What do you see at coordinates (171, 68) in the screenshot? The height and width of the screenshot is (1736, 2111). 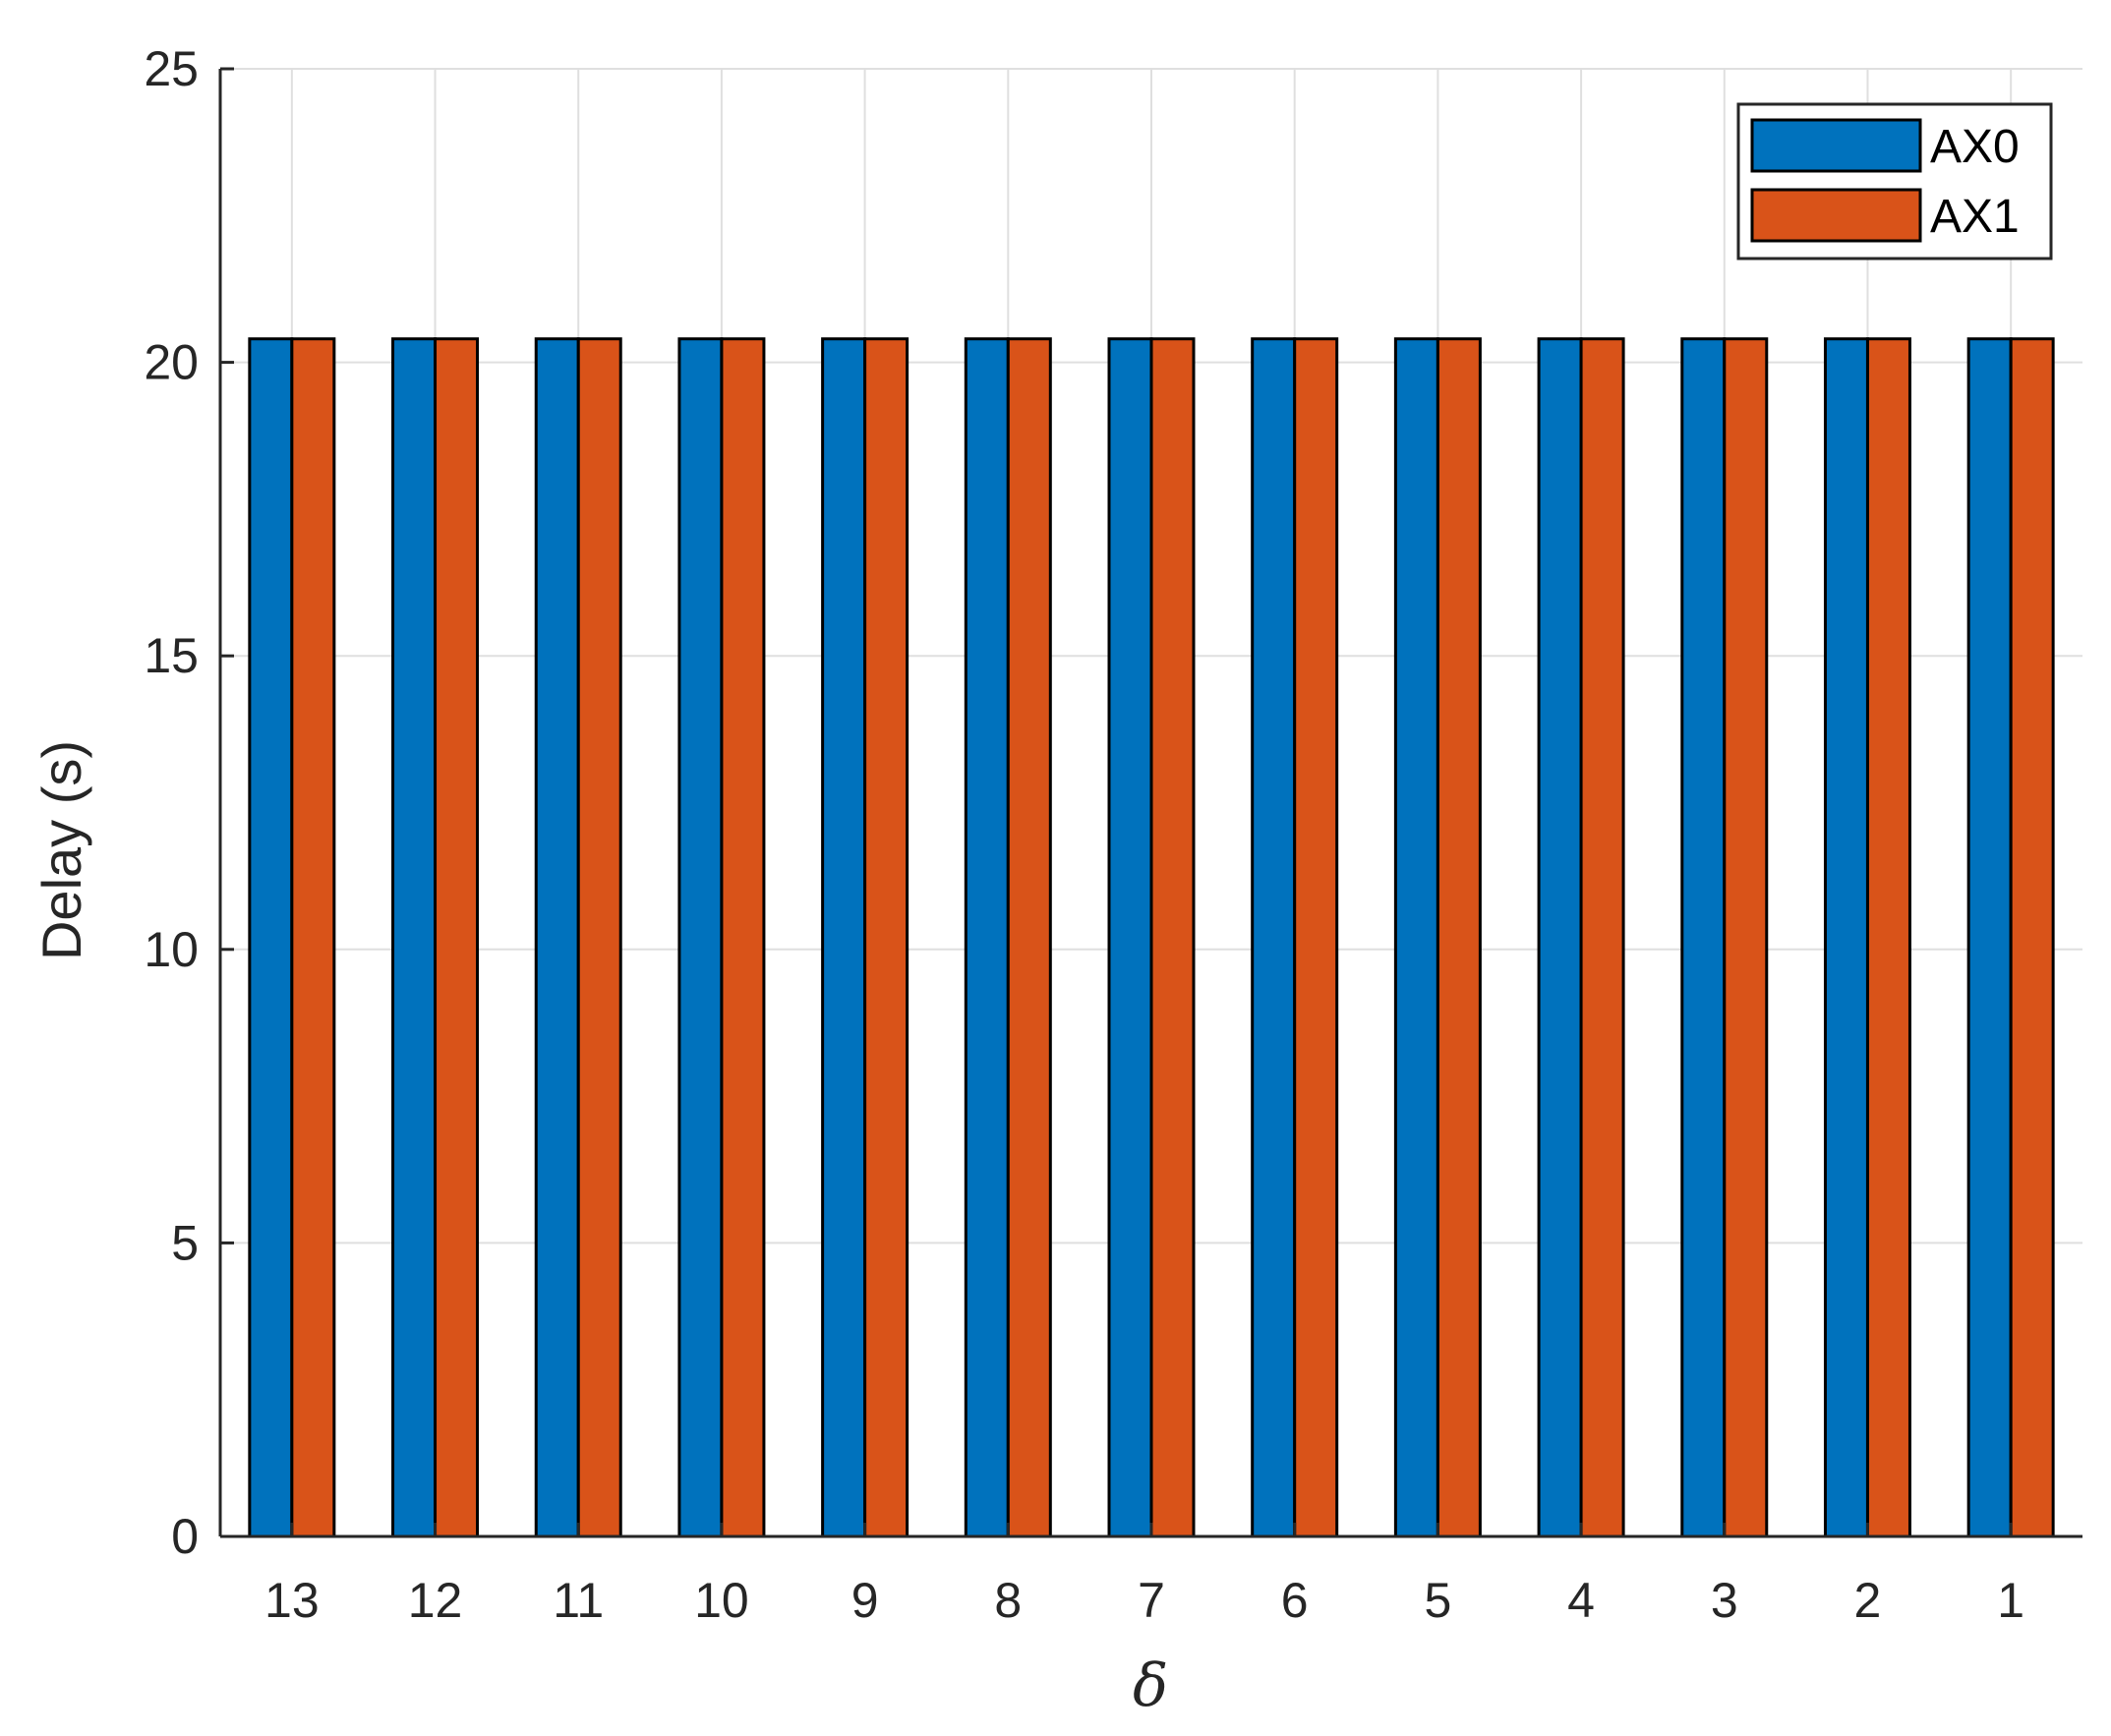 I see `y-tick-label: 25` at bounding box center [171, 68].